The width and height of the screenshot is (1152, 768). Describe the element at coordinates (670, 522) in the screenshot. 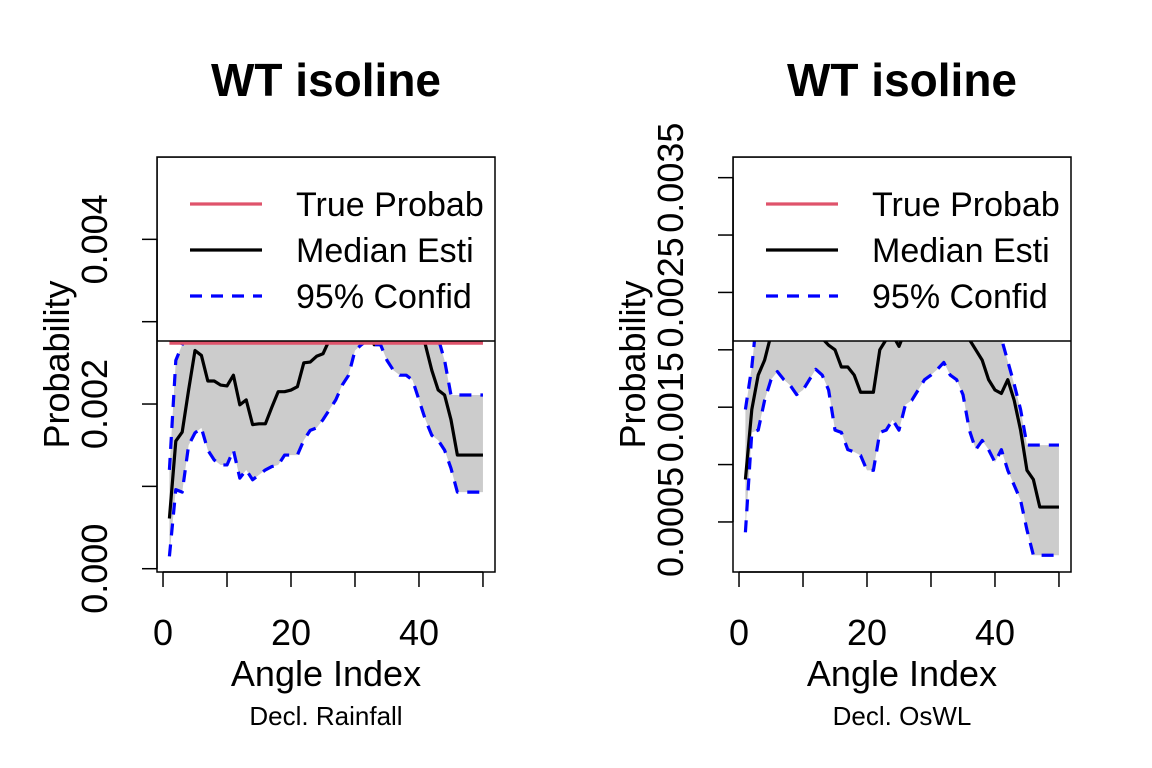

I see `y-tick-label: 0.0005` at that location.